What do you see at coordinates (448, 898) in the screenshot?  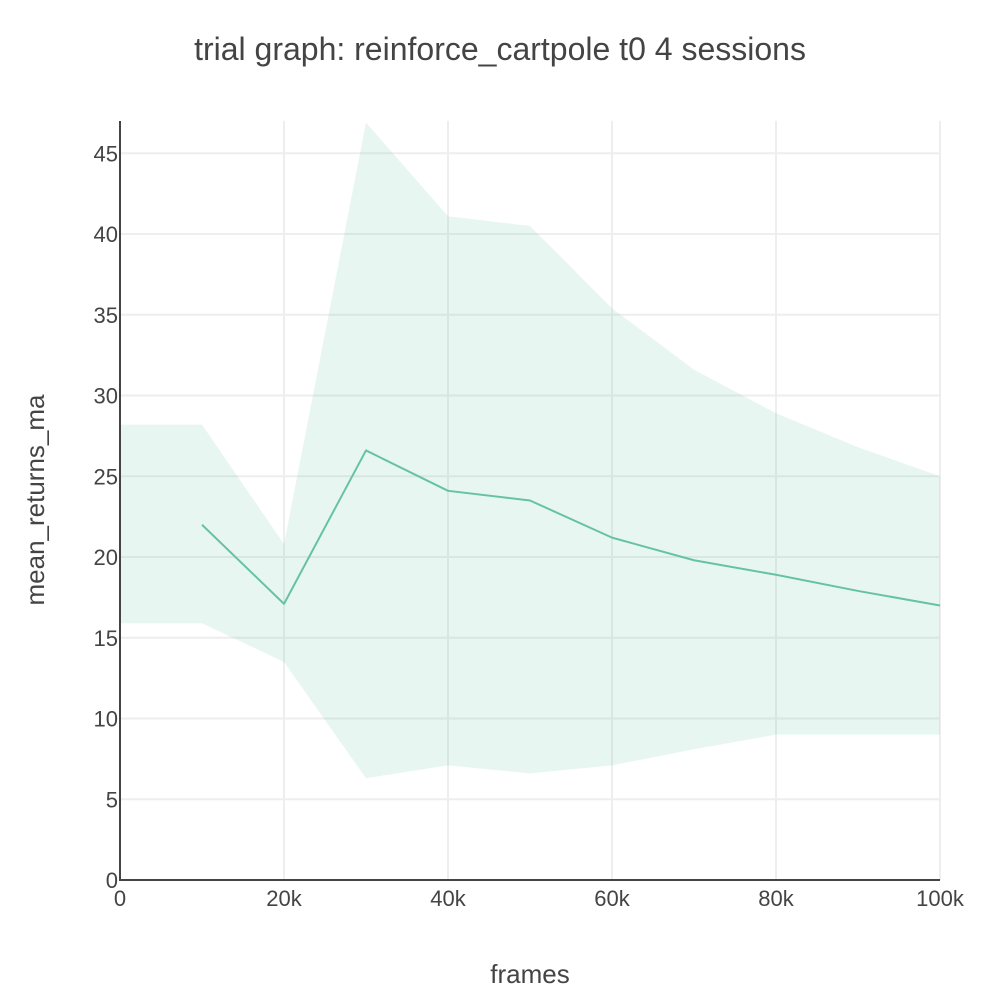 I see `x-tick-label: 40k` at bounding box center [448, 898].